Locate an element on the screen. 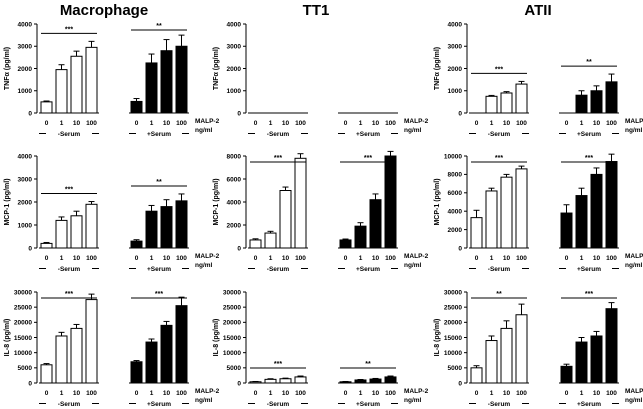  y-axis-label: MCP-1 (pg/ml) is located at coordinates (7, 201).